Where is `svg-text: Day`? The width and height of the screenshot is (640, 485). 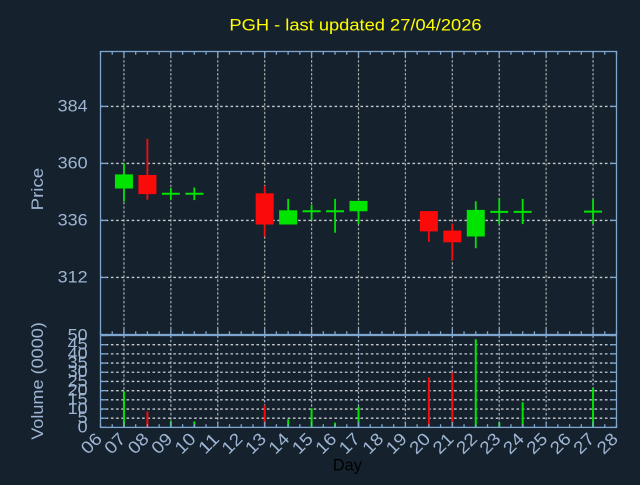 svg-text: Day is located at coordinates (348, 466).